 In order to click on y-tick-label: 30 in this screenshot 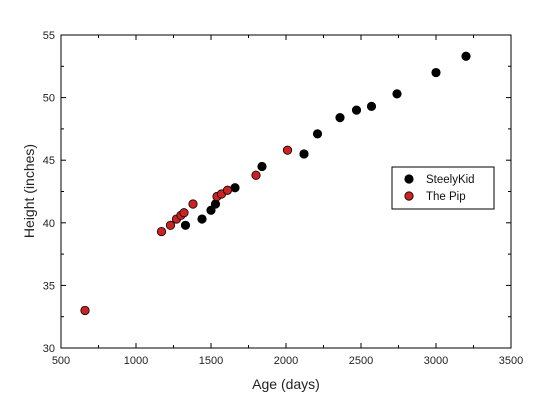, I will do `click(49, 349)`.